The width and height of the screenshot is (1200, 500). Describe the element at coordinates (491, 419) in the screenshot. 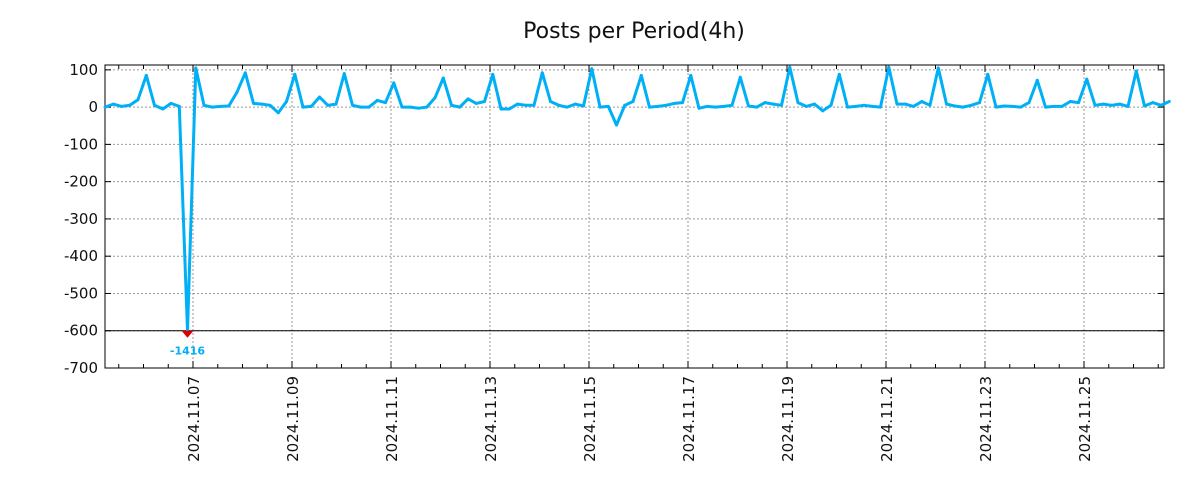

I see `x-tick-label: 2024.11.13` at that location.